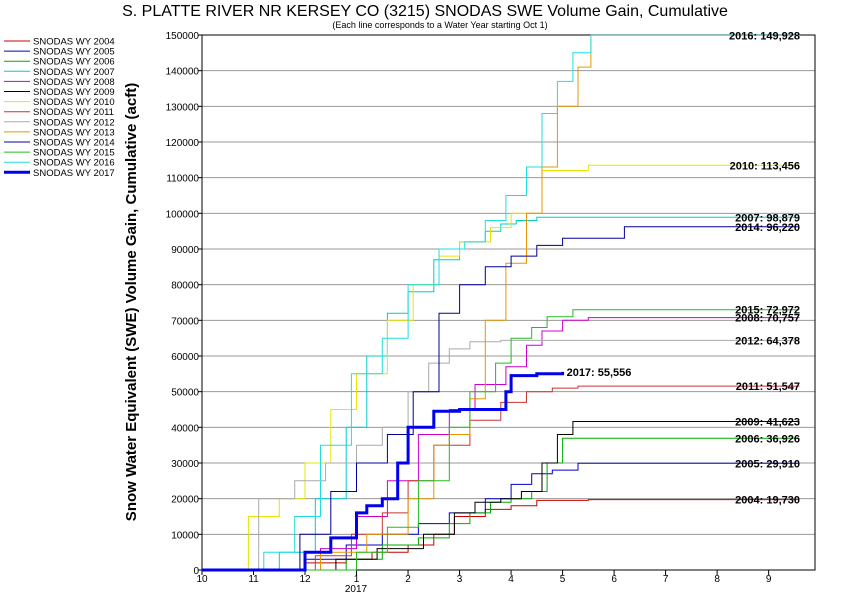 The image size is (850, 600). I want to click on series-end-label: 2004: 19,730, so click(767, 501).